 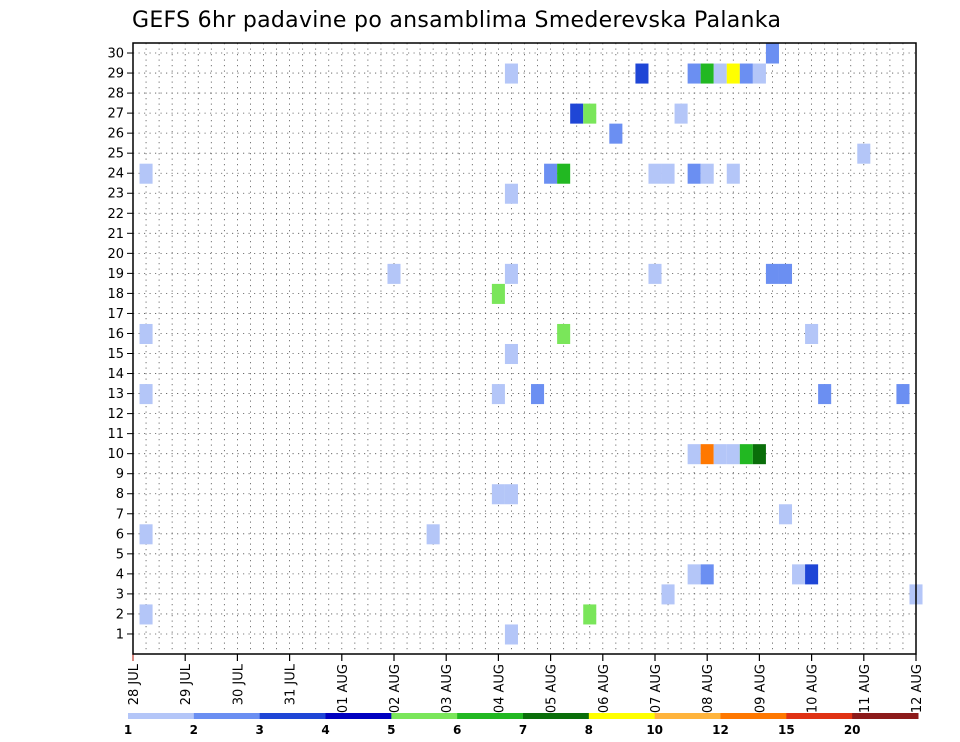 I want to click on y-tick-label: 14, so click(x=115, y=374).